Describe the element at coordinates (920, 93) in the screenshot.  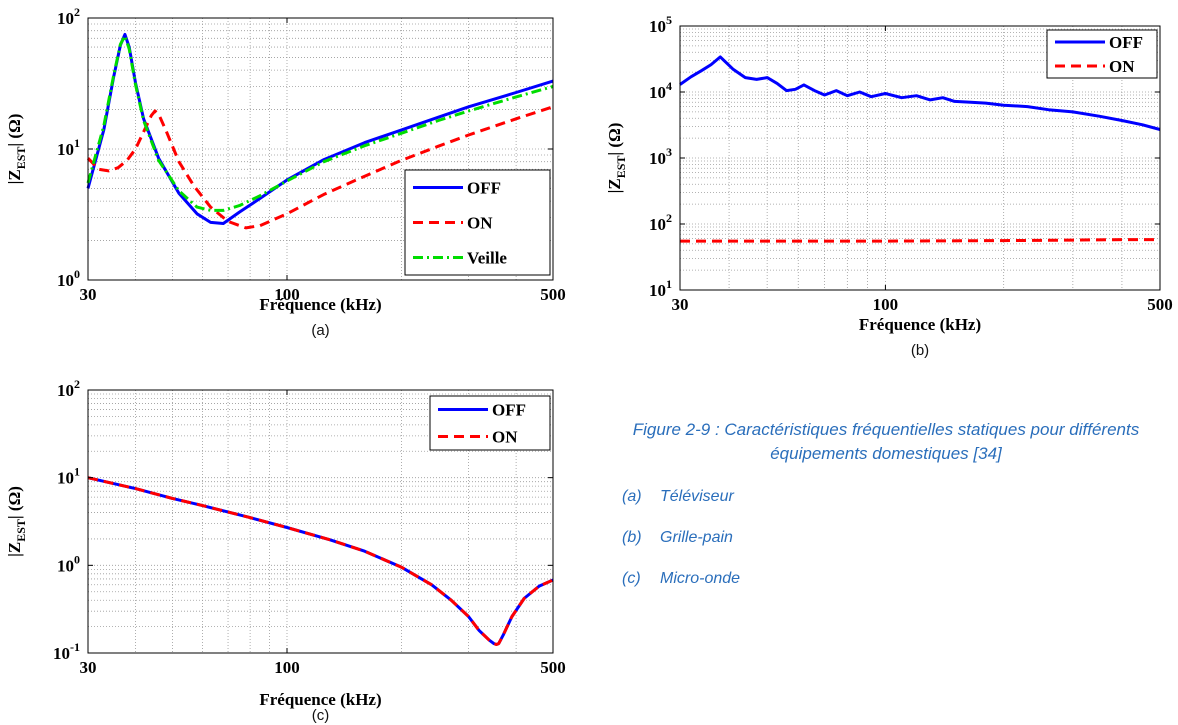
I see `series-line-off` at that location.